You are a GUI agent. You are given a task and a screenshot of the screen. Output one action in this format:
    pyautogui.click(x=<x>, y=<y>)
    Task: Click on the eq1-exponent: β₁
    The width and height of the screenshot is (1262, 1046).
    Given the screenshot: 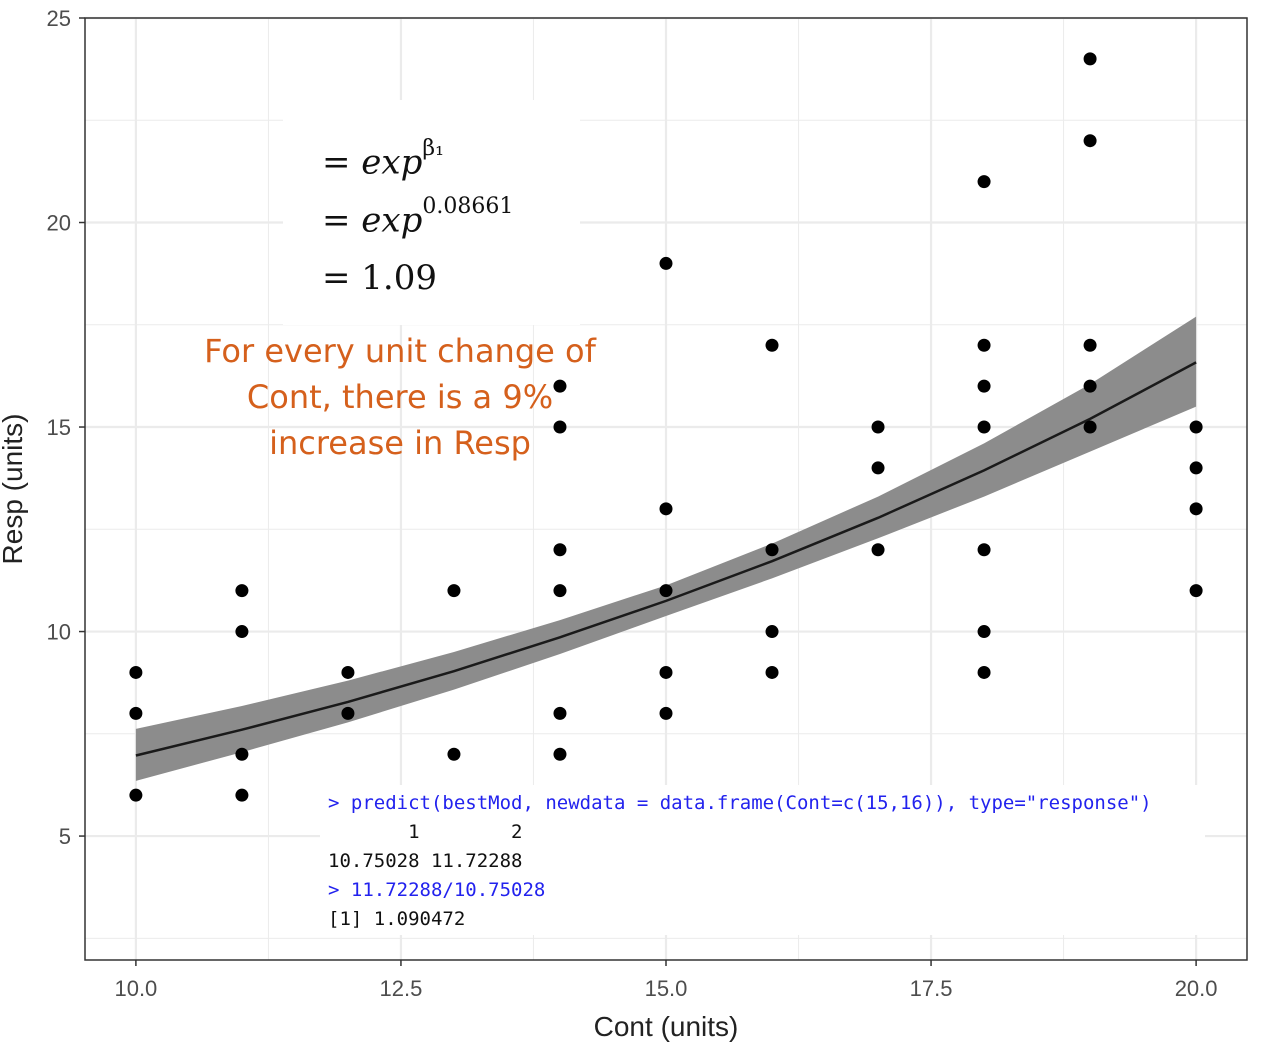 What is the action you would take?
    pyautogui.click(x=433, y=148)
    